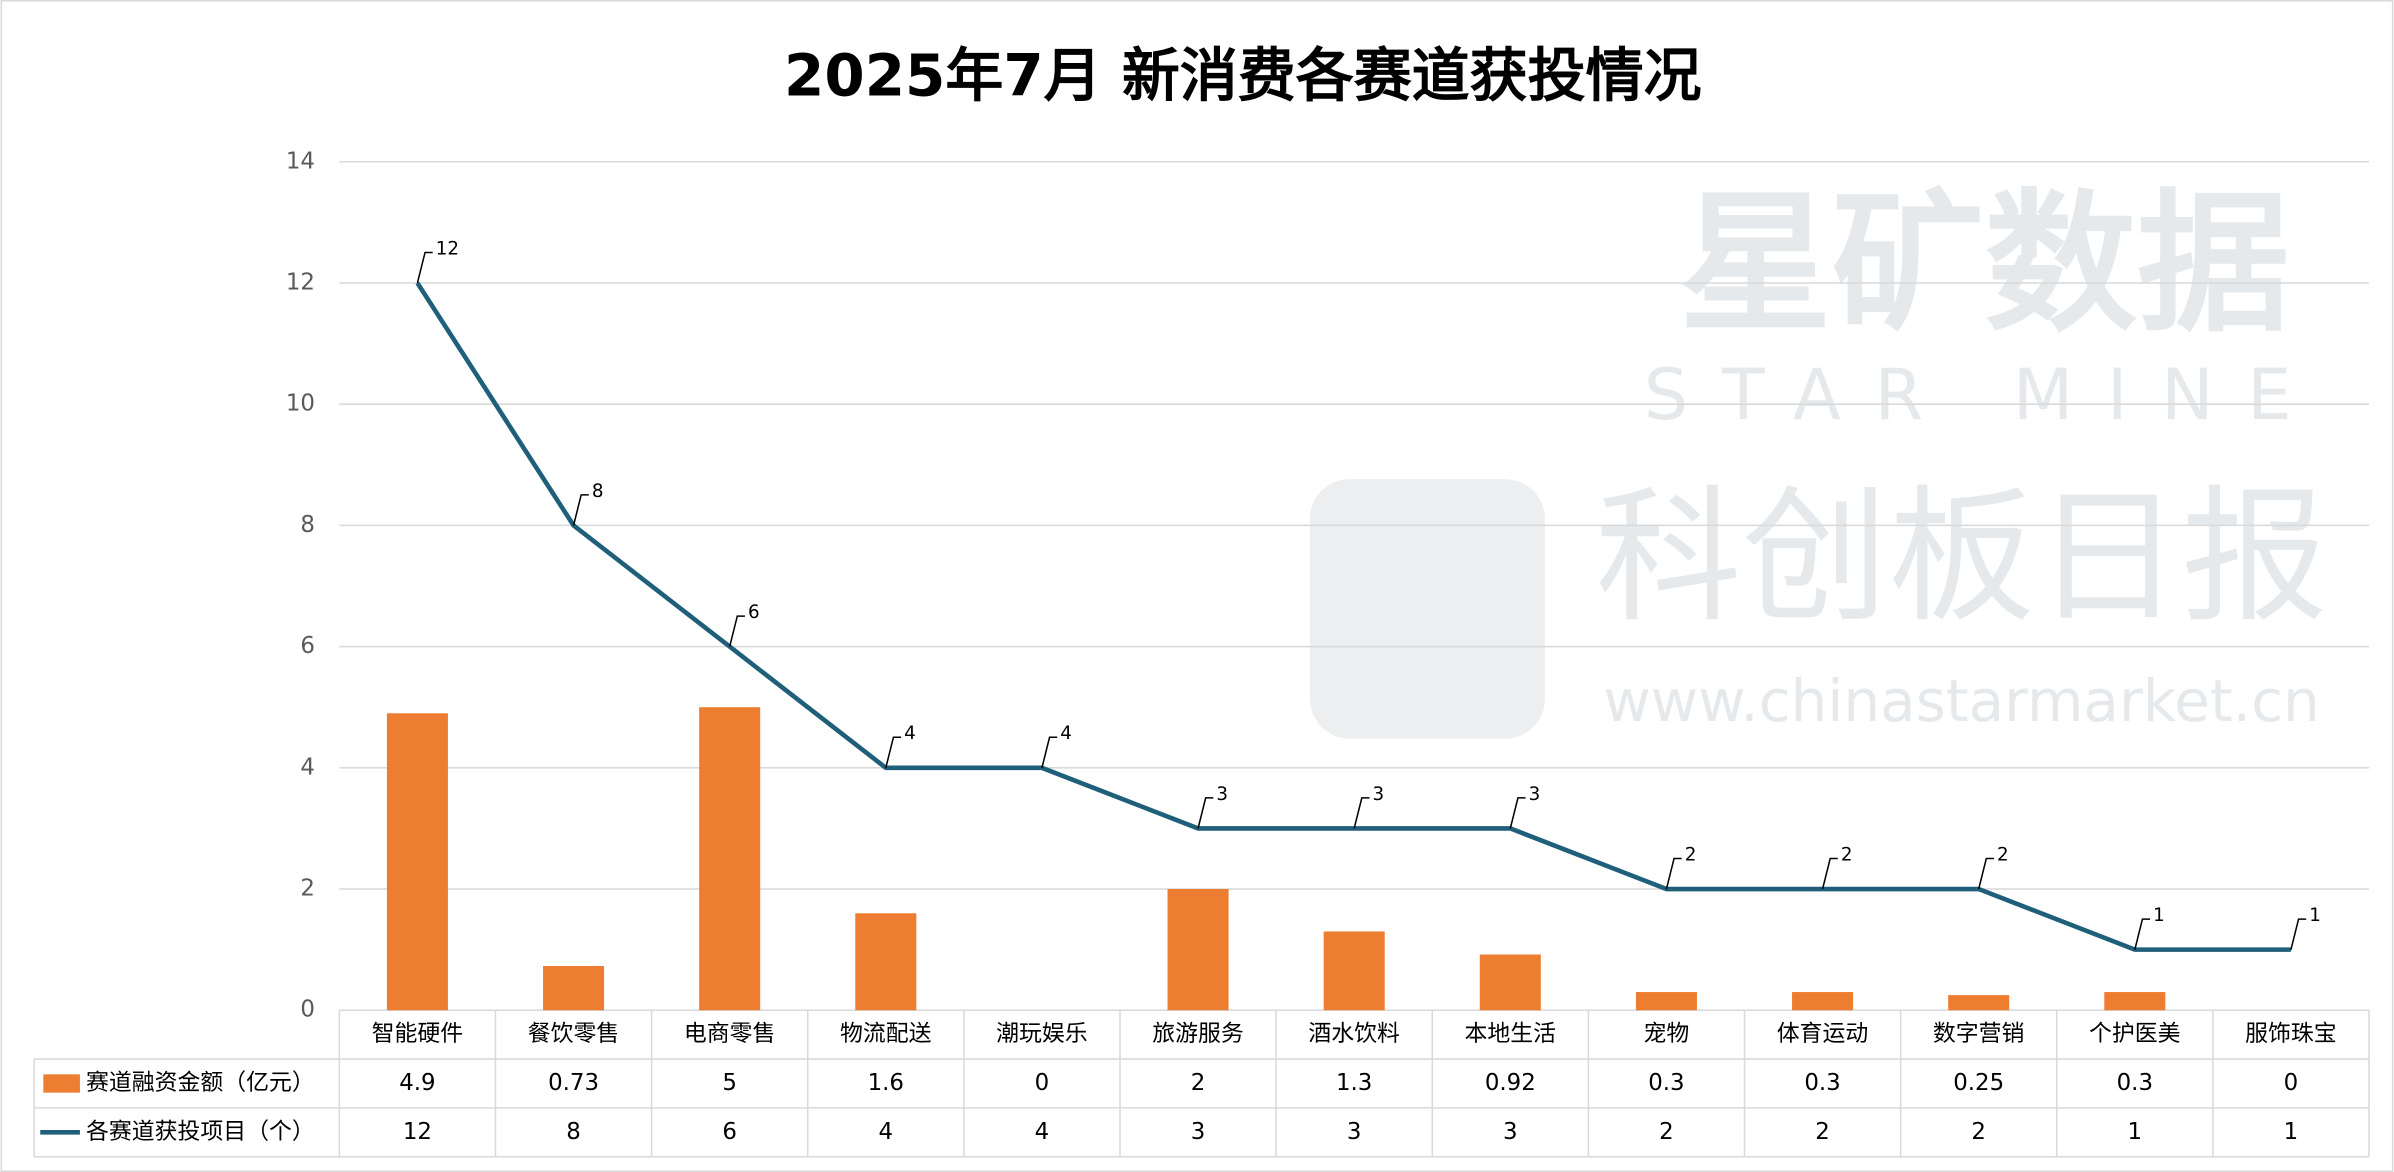 Image resolution: width=2394 pixels, height=1172 pixels. I want to click on legend-label: 赛道融资金额（亿元）, so click(200, 1083).